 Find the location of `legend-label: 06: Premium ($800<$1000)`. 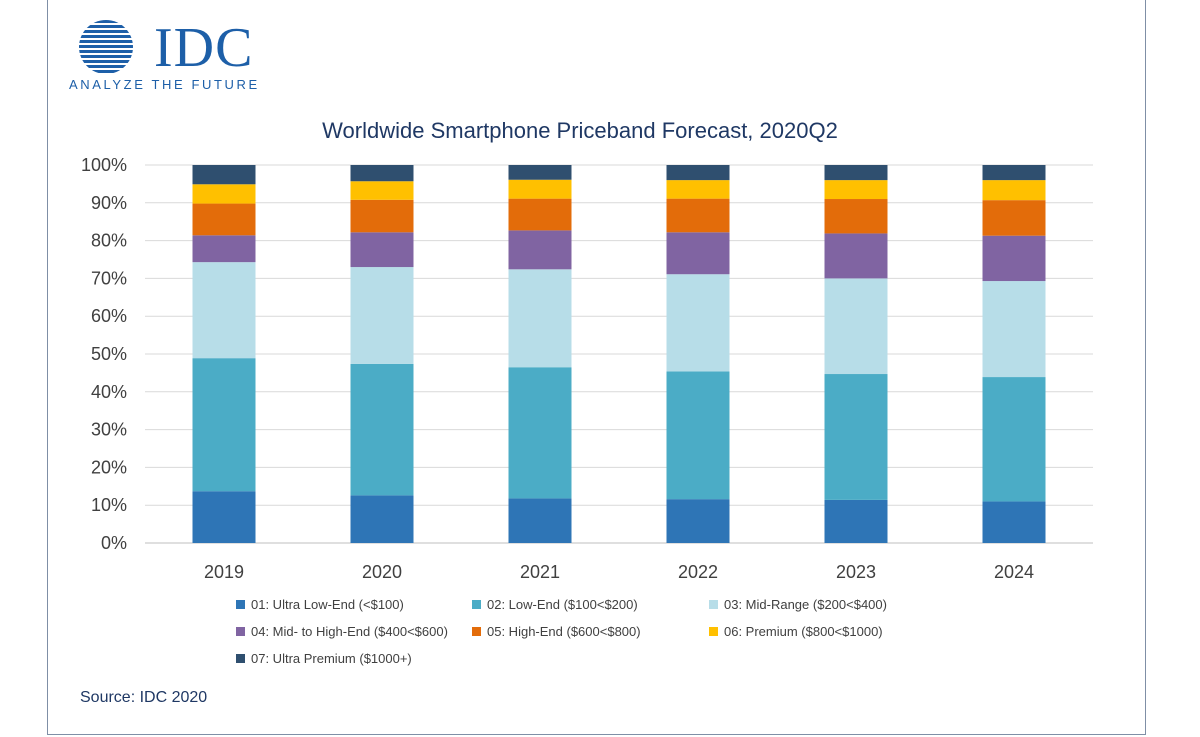

legend-label: 06: Premium ($800<$1000) is located at coordinates (803, 631).